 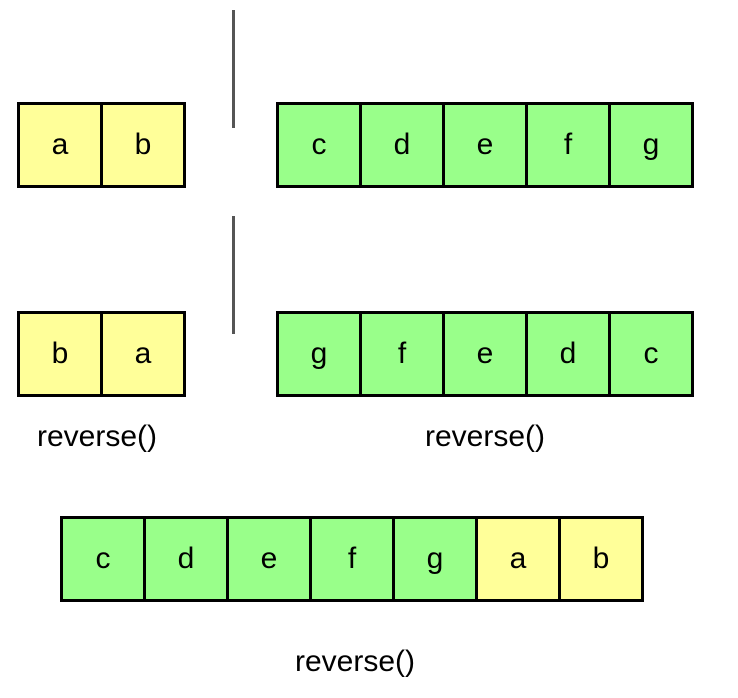 What do you see at coordinates (485, 436) in the screenshot?
I see `step2-right-caption: reverse()` at bounding box center [485, 436].